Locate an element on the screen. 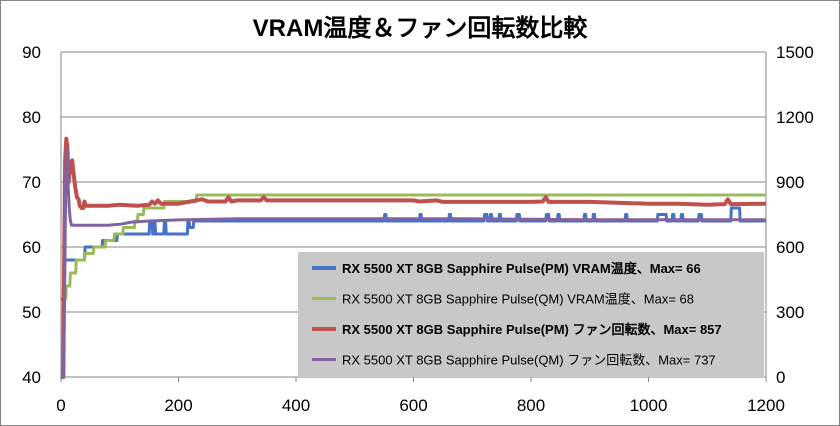 This screenshot has width=840, height=426. x-tick-label: 600 is located at coordinates (413, 405).